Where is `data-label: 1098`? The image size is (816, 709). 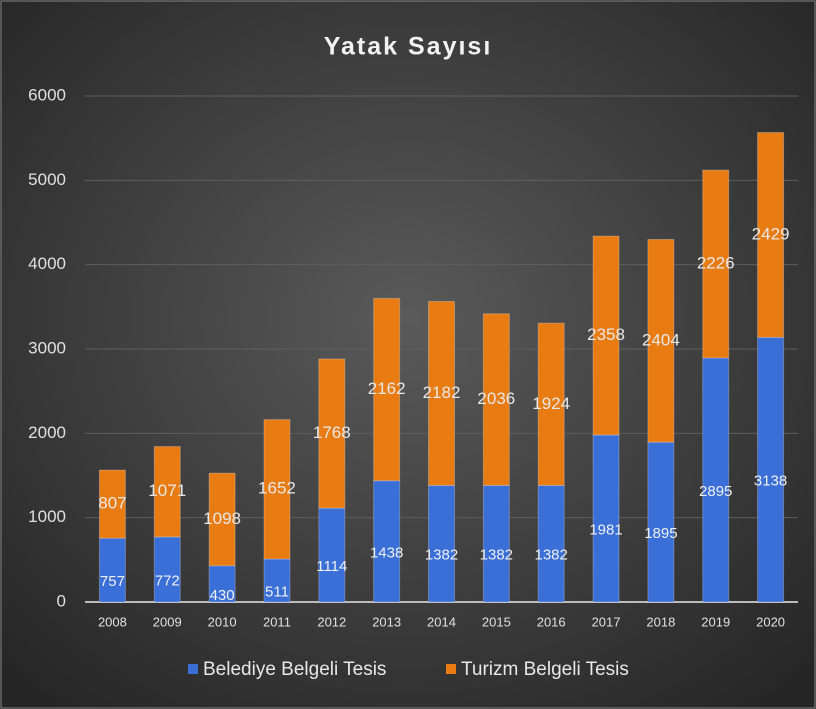
data-label: 1098 is located at coordinates (222, 518).